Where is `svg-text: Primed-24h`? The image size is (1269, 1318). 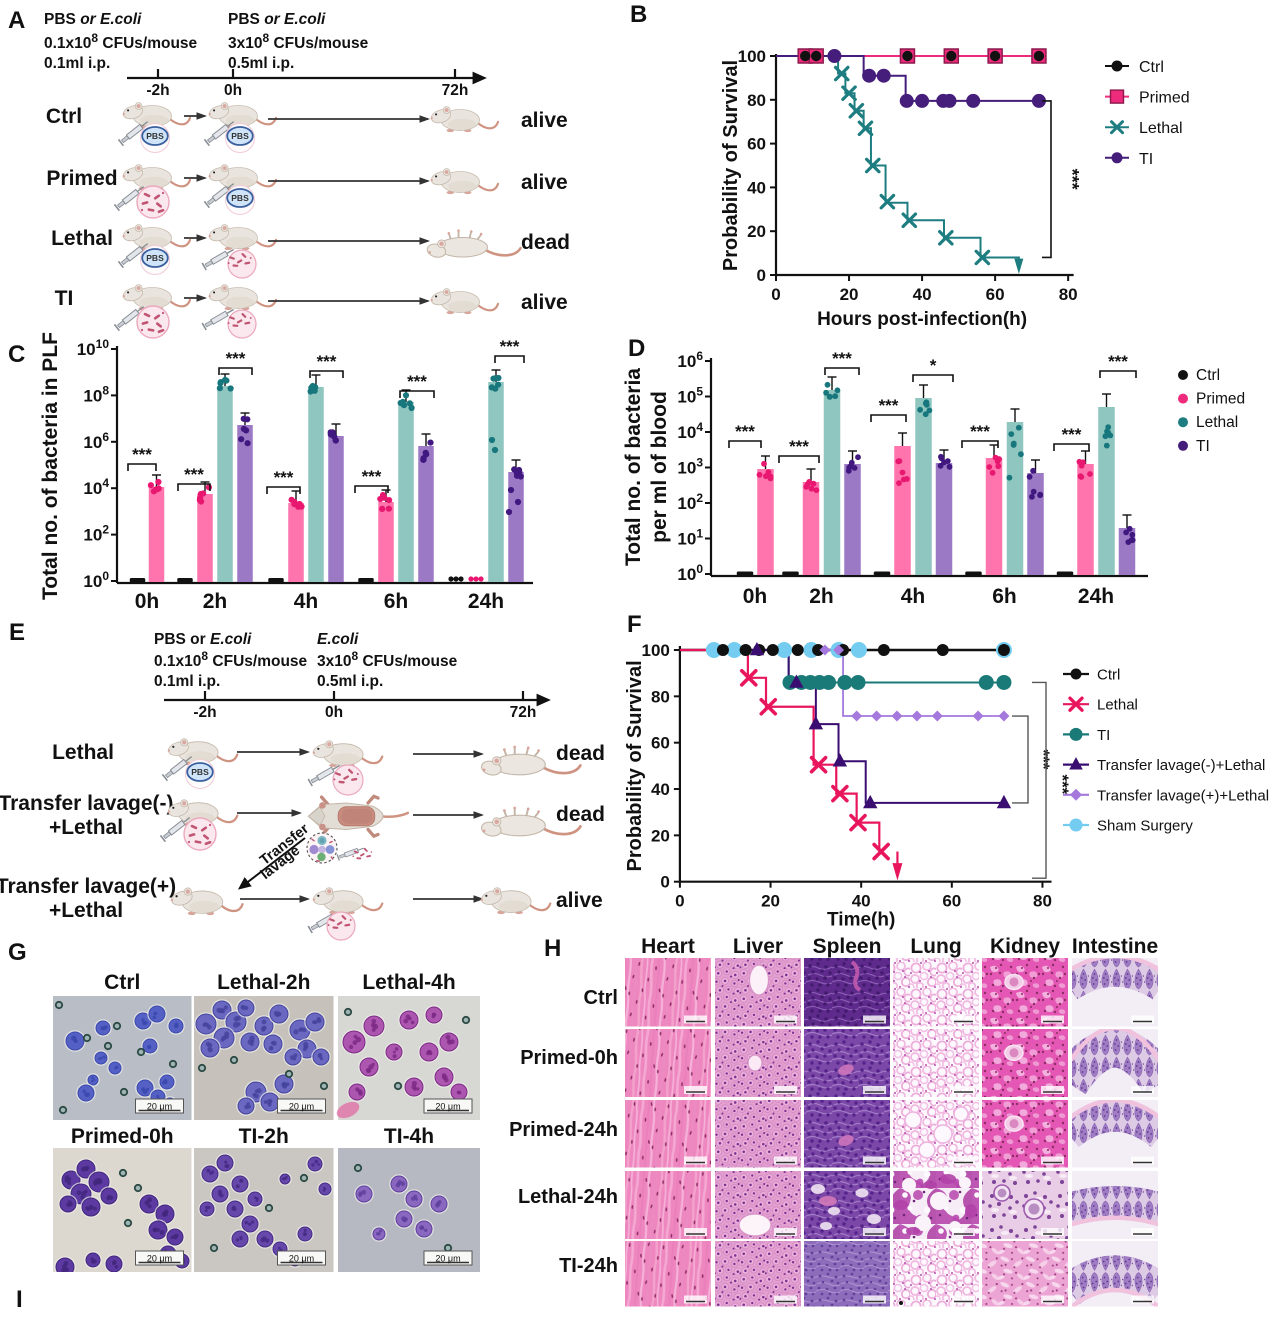
svg-text: Primed-24h is located at coordinates (563, 1130).